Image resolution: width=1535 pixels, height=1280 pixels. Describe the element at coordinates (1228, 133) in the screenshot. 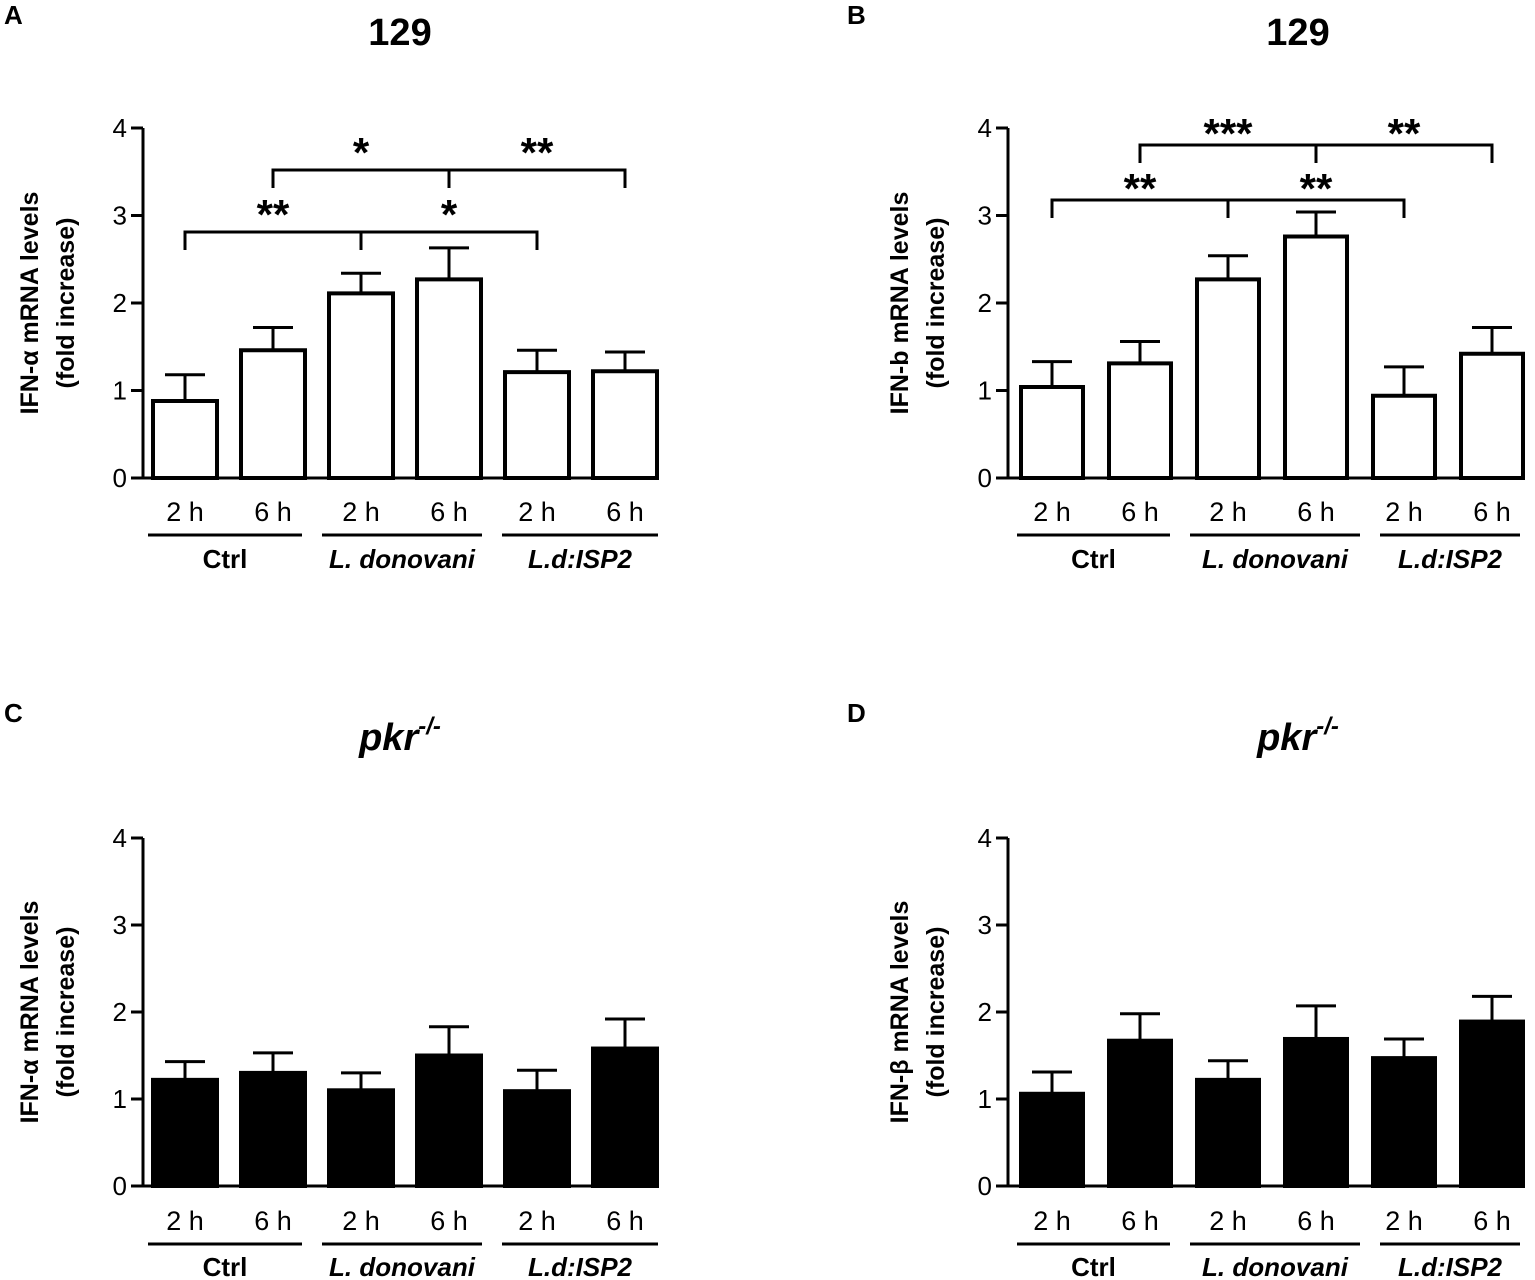

I see `significance-label: ***` at that location.